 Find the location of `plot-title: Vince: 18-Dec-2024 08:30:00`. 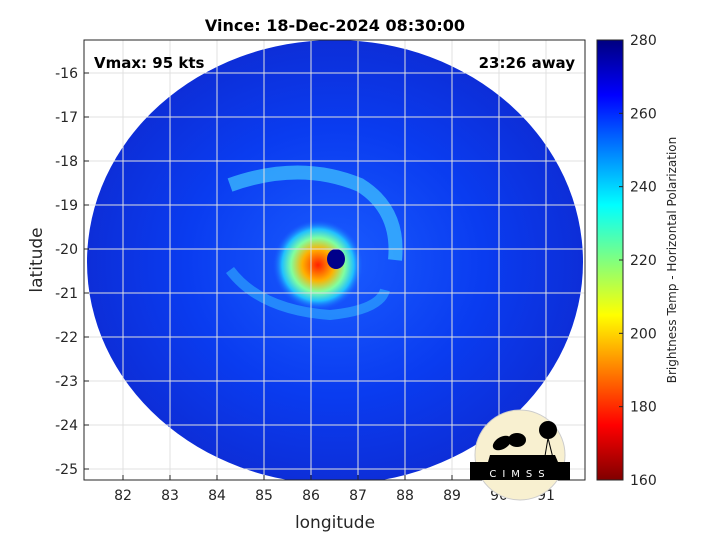

plot-title: Vince: 18-Dec-2024 08:30:00 is located at coordinates (335, 25).